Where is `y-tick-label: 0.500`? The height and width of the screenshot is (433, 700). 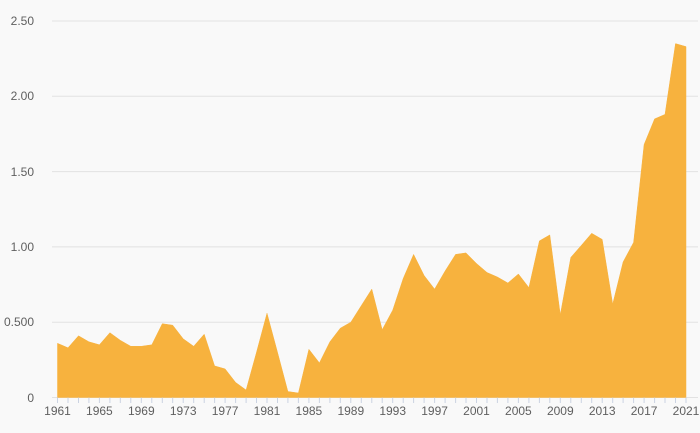
y-tick-label: 0.500 is located at coordinates (18, 322).